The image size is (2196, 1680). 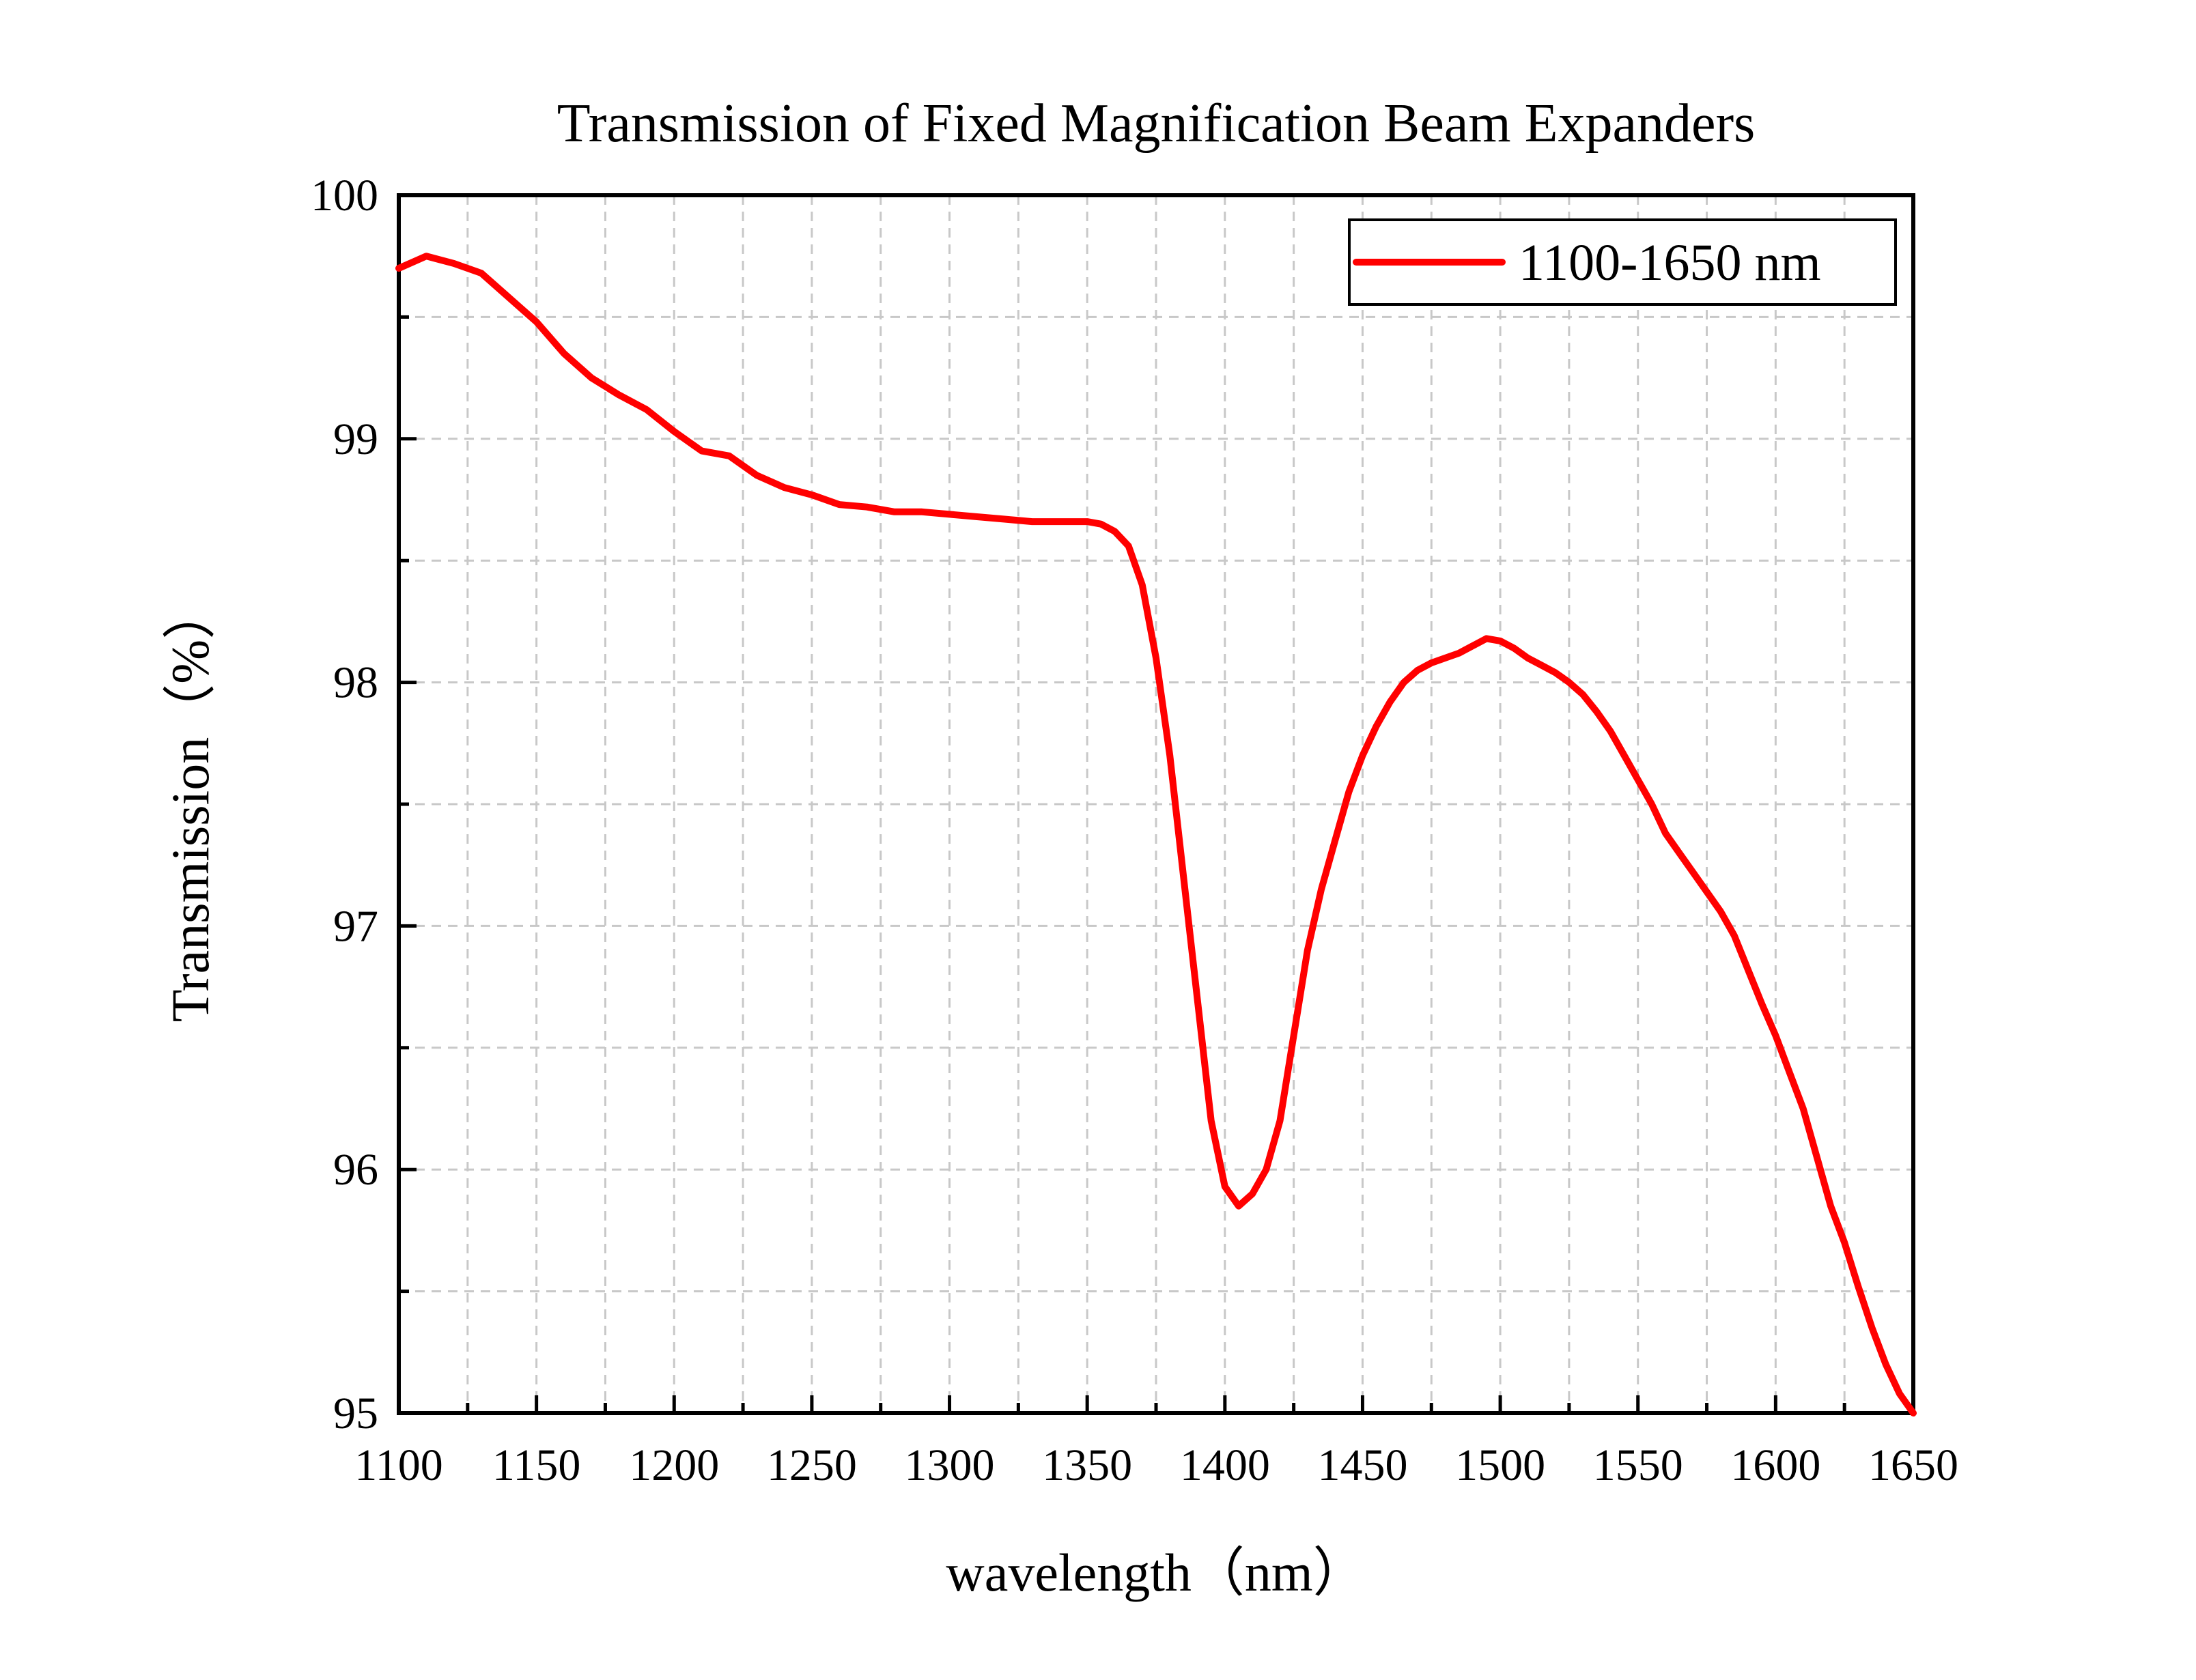 I want to click on y-tick-label: 100, so click(x=344, y=195).